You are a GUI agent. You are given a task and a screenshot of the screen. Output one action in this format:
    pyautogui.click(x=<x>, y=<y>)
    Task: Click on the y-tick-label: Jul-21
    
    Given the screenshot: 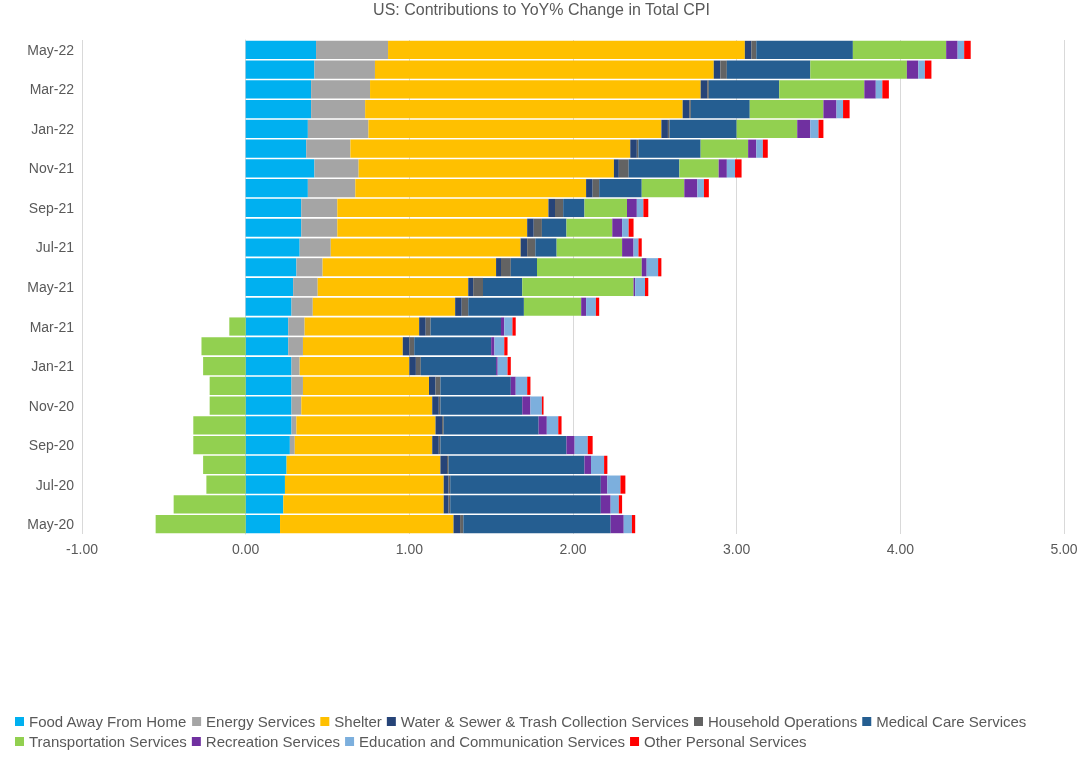 What is the action you would take?
    pyautogui.click(x=55, y=247)
    